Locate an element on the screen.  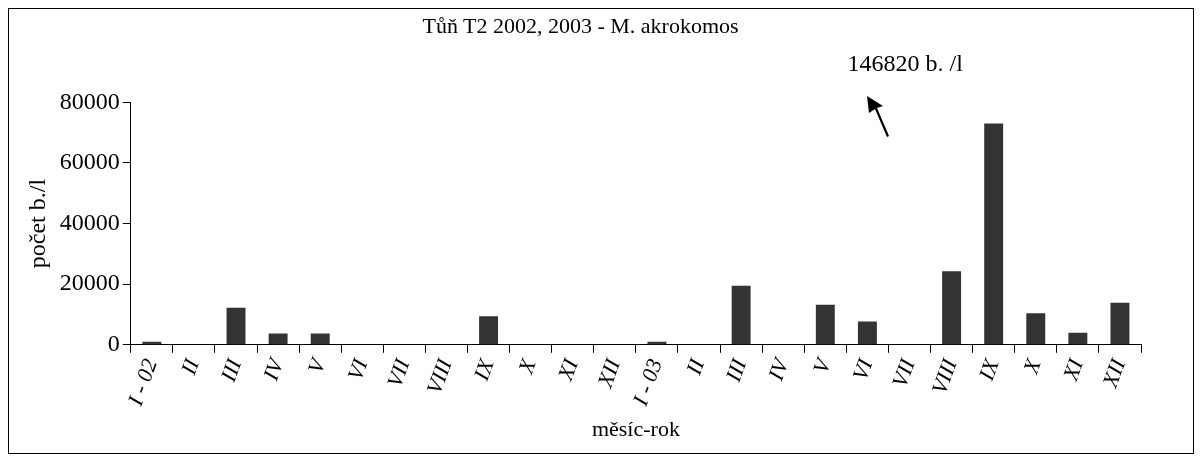
chart-title: Tůň T2 2002, 2003 - M. akrokomos is located at coordinates (580, 25).